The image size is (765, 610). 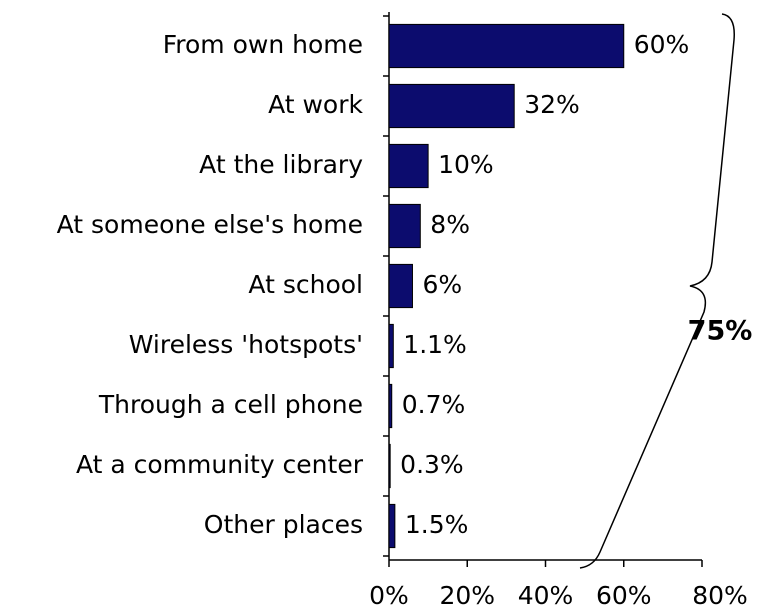 I want to click on y-tick-label: At someone else's home, so click(x=210, y=224).